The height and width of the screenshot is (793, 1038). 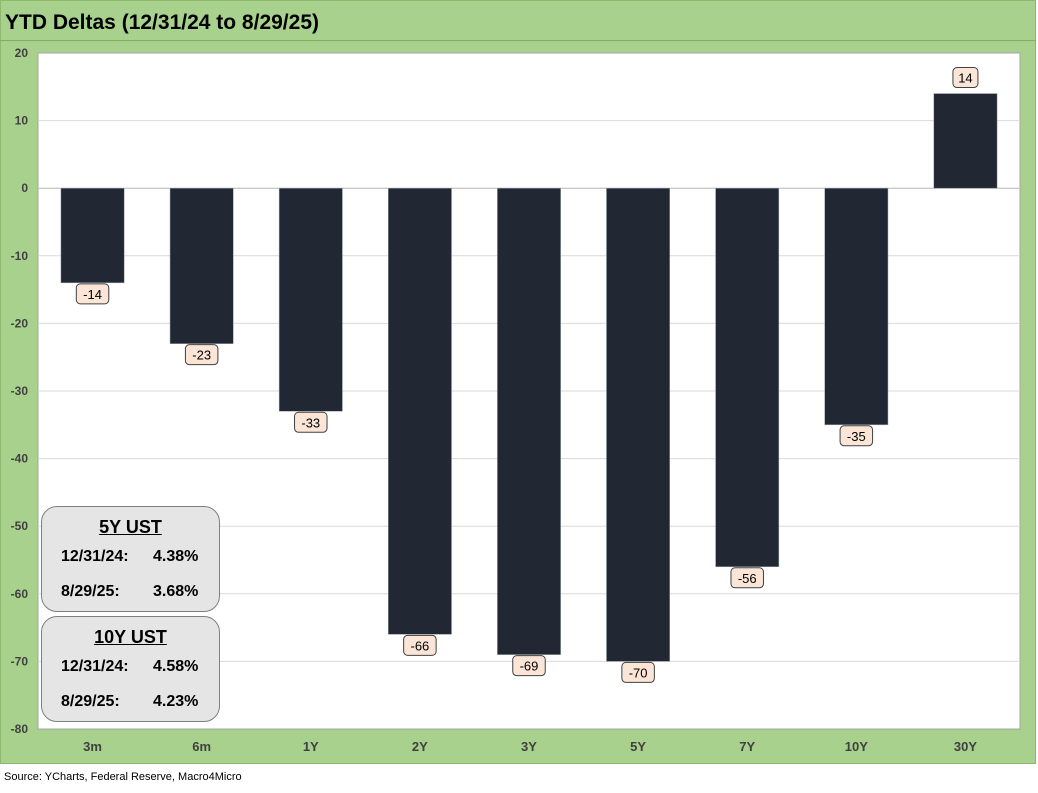 What do you see at coordinates (856, 746) in the screenshot?
I see `x-tick-label: 10Y` at bounding box center [856, 746].